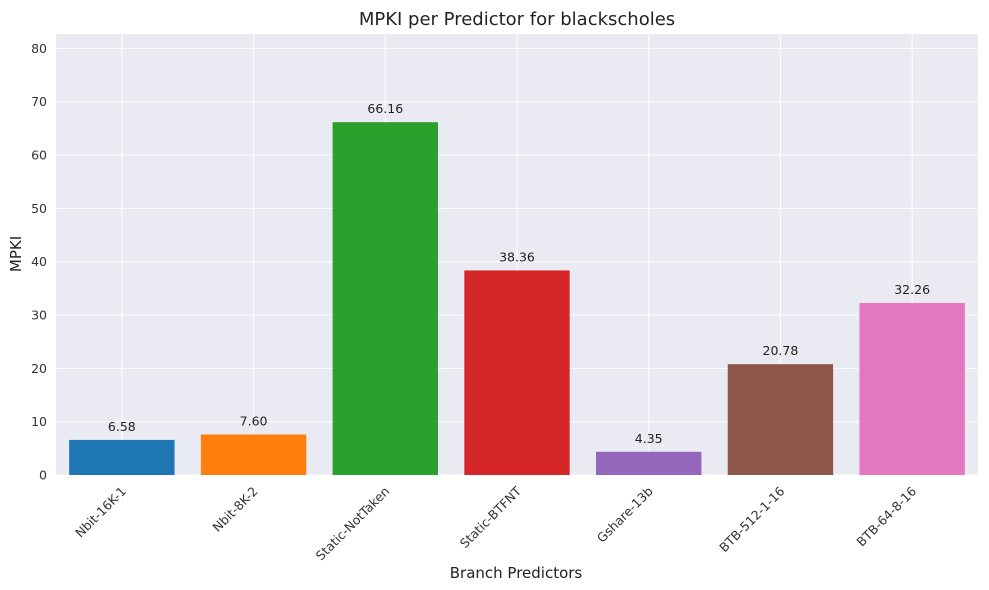 The height and width of the screenshot is (590, 989). What do you see at coordinates (912, 289) in the screenshot?
I see `bar-value-label: 32.26` at bounding box center [912, 289].